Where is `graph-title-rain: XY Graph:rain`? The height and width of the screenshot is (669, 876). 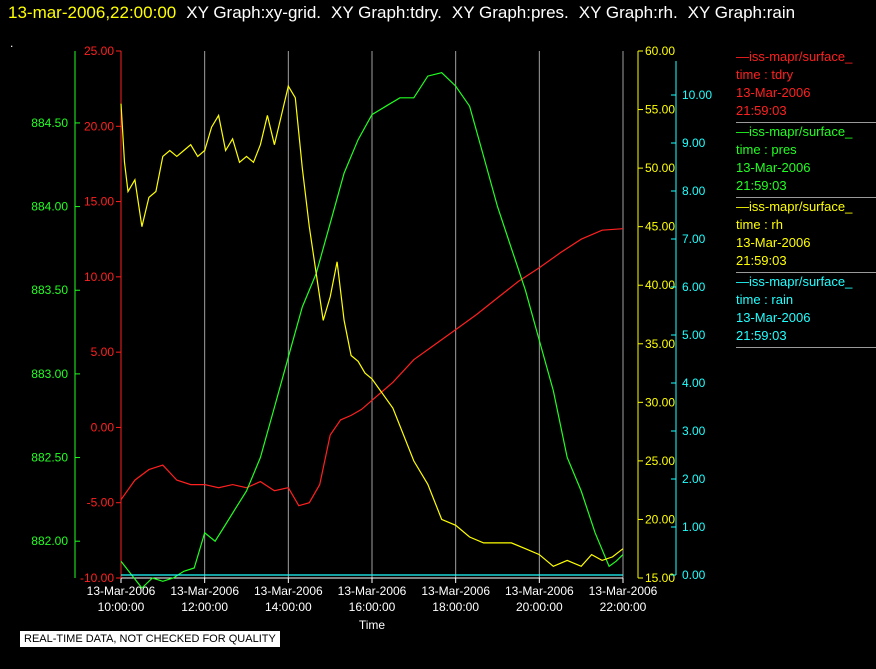 graph-title-rain: XY Graph:rain is located at coordinates (741, 12).